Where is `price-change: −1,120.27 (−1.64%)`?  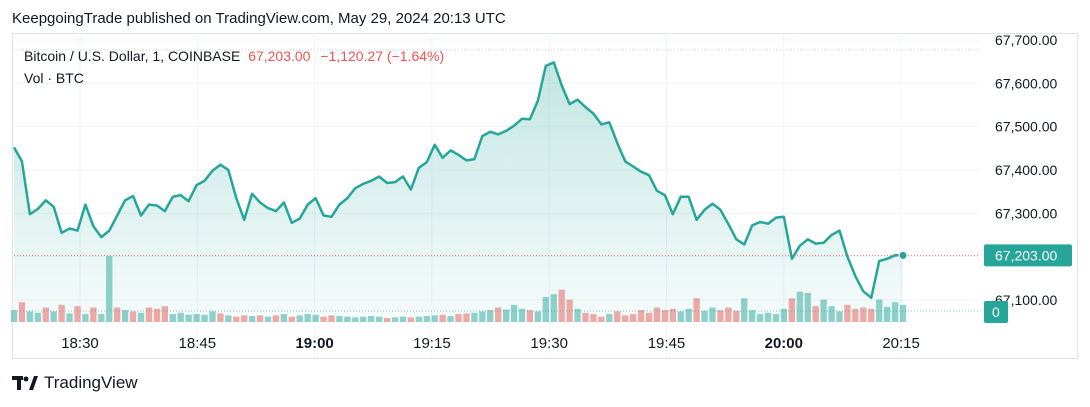
price-change: −1,120.27 (−1.64%) is located at coordinates (382, 56).